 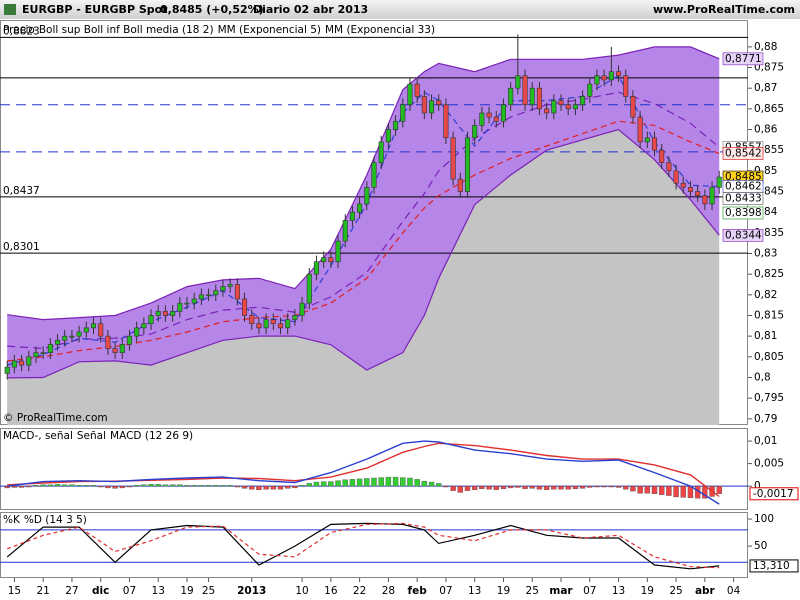 I want to click on x-tick-label: feb, so click(x=418, y=591).